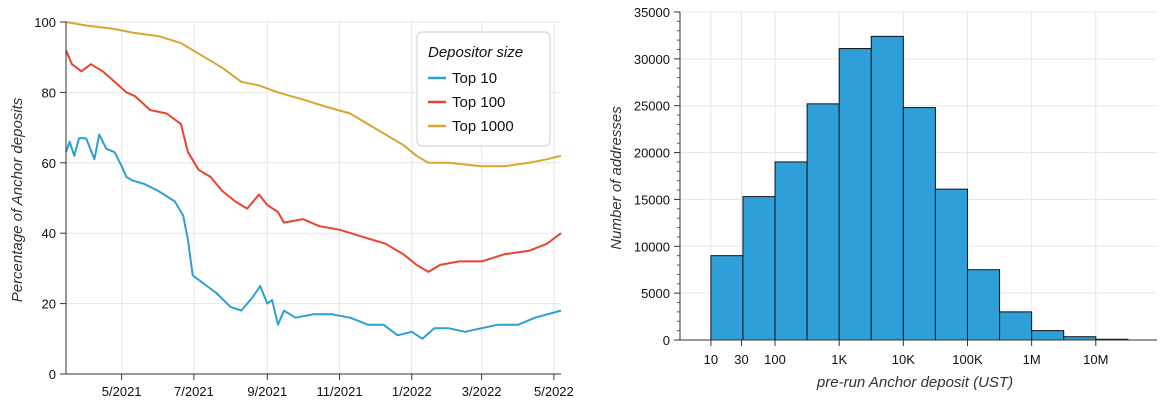 The image size is (1170, 405). I want to click on legend-box, so click(483, 89).